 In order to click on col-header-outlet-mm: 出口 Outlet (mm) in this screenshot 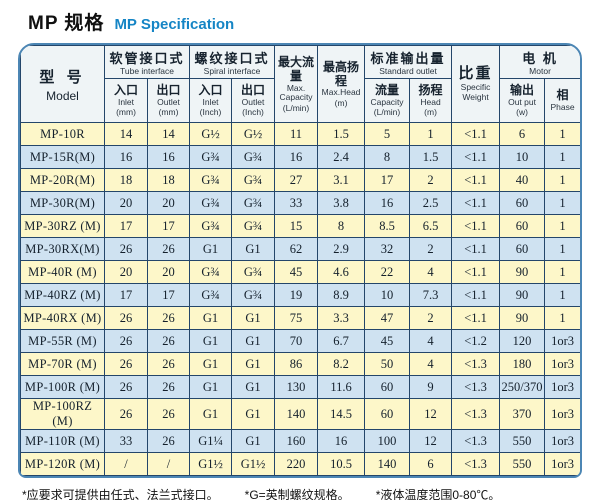, I will do `click(168, 100)`.